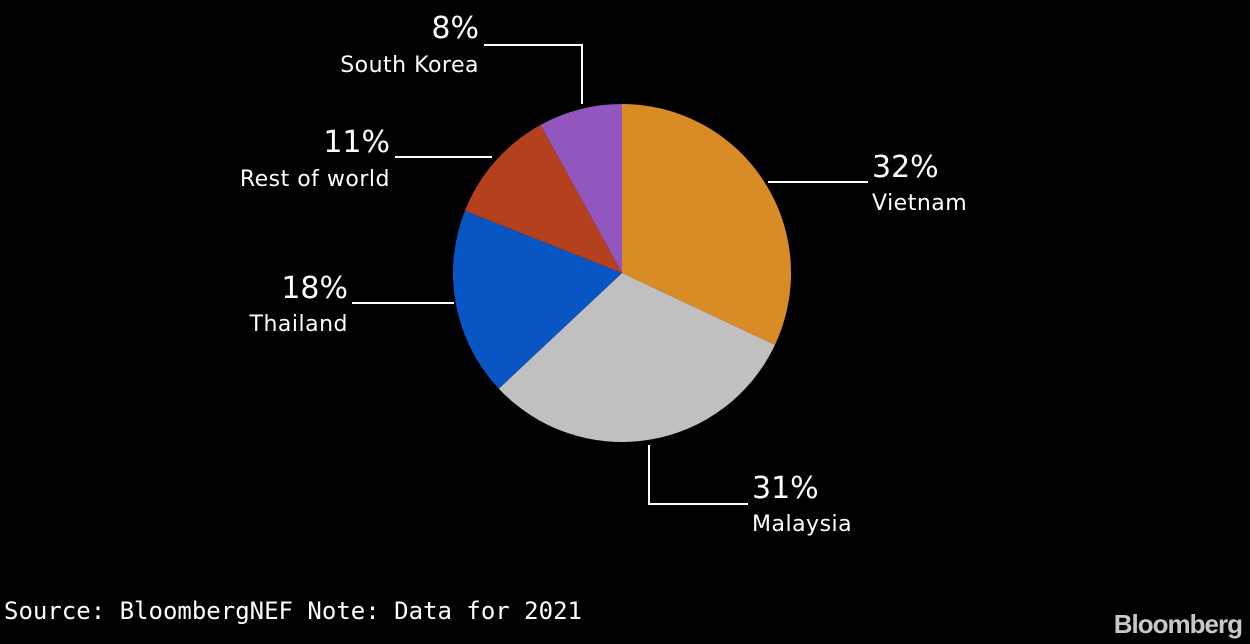 The image size is (1250, 644). I want to click on leader-line-south-korea, so click(533, 74).